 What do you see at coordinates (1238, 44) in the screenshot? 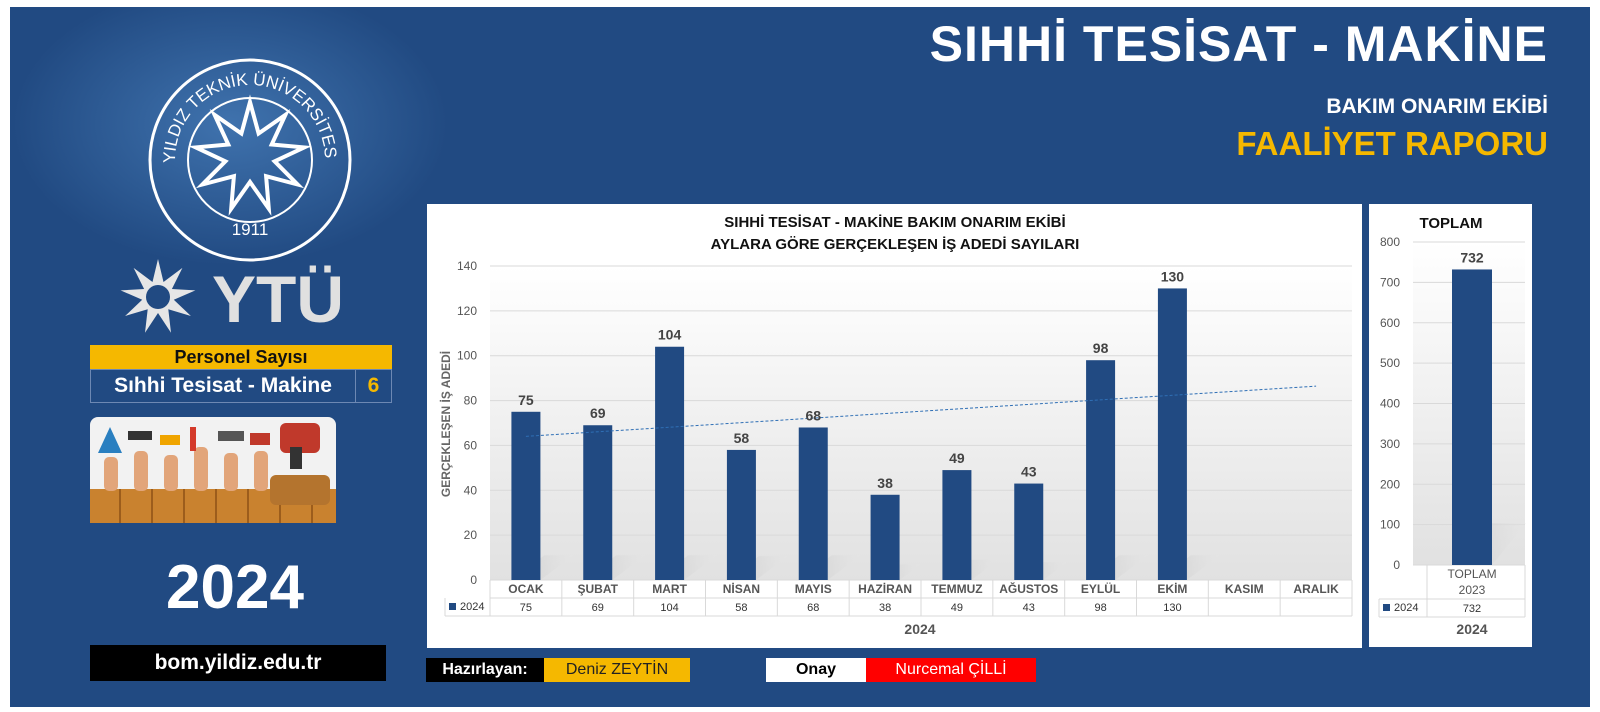
I see `page-title: SIHHİ TESİSAT - MAKİNE` at bounding box center [1238, 44].